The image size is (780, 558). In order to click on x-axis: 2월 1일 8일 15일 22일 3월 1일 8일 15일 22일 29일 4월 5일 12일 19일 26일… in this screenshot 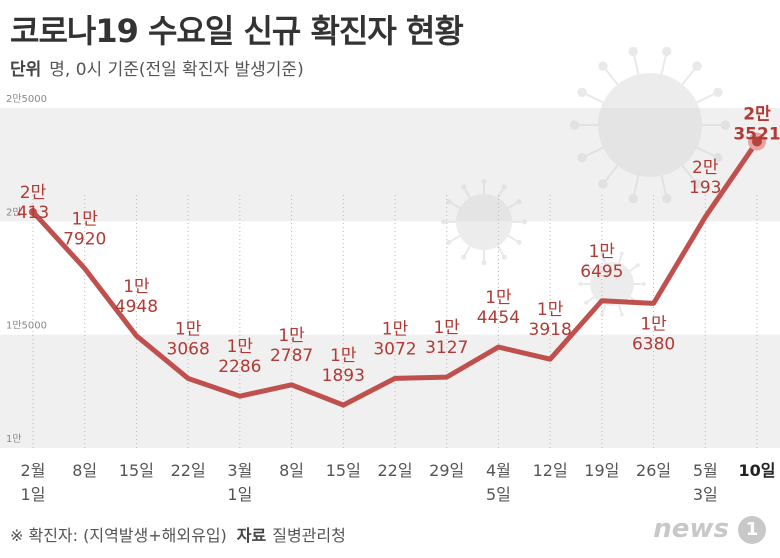, I will do `click(398, 482)`.